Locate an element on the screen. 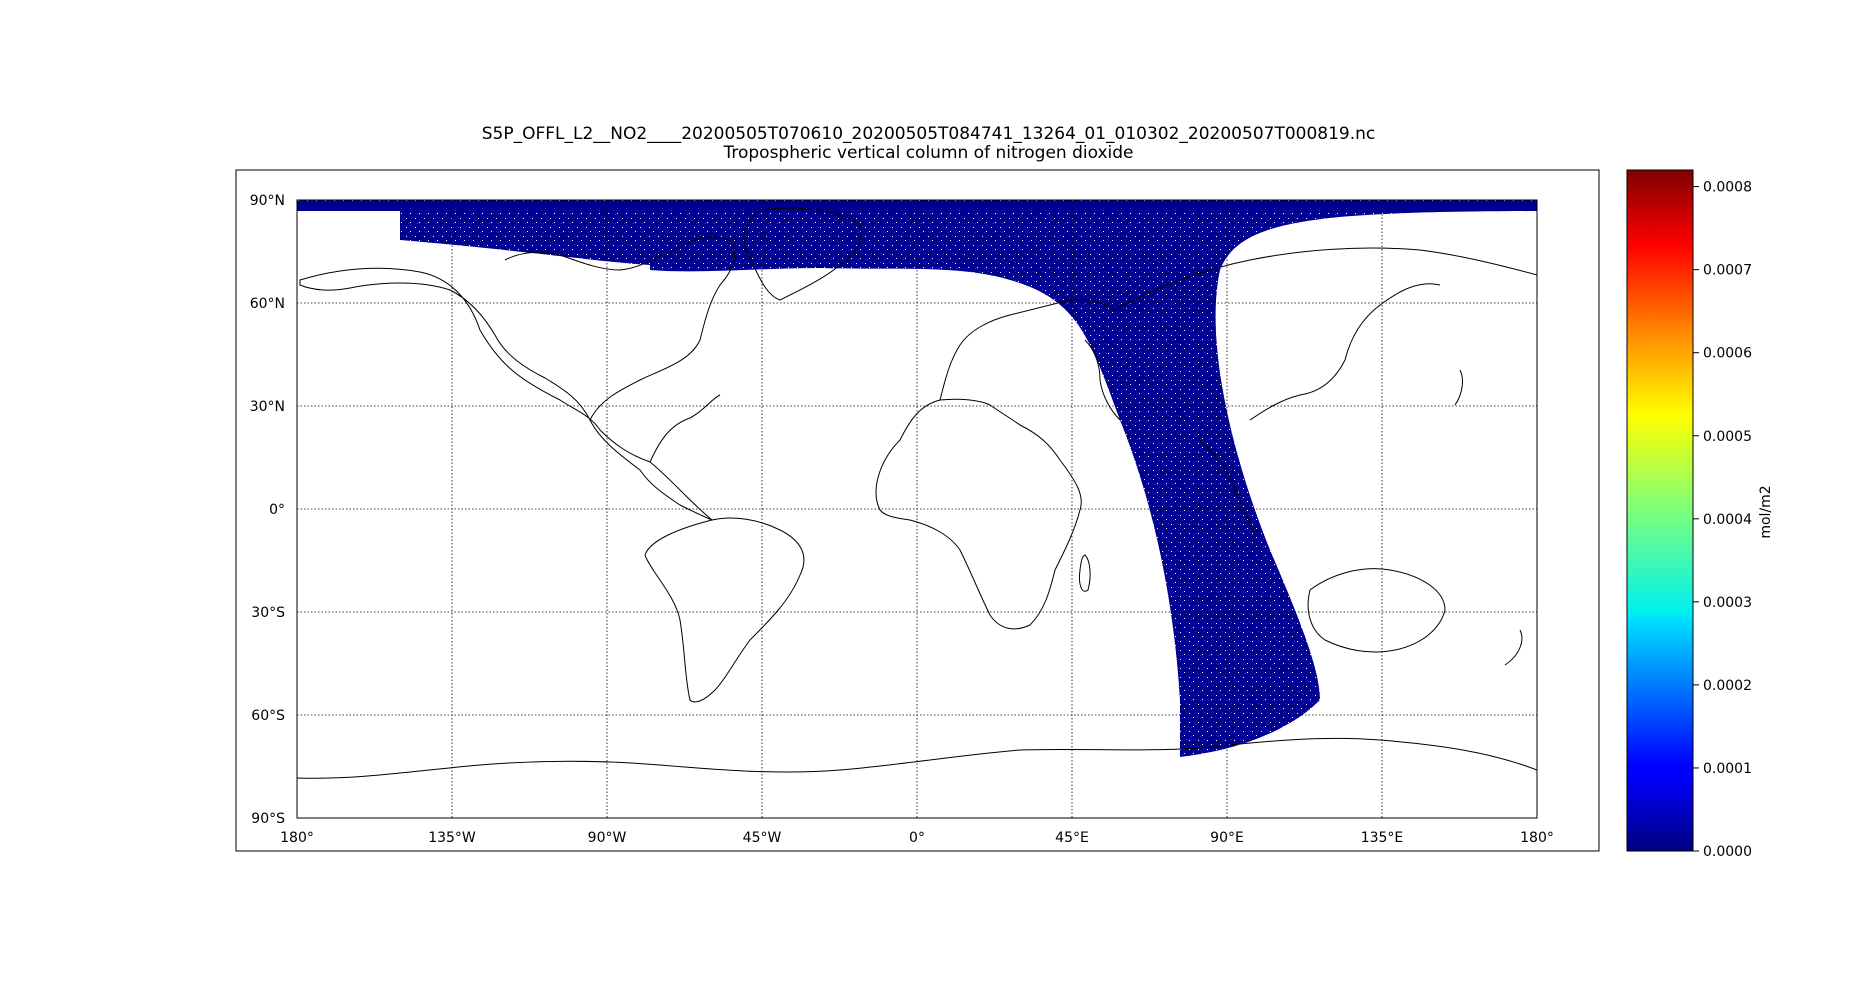 The height and width of the screenshot is (996, 1857). latitude-tick-label: 30°N is located at coordinates (267, 407).